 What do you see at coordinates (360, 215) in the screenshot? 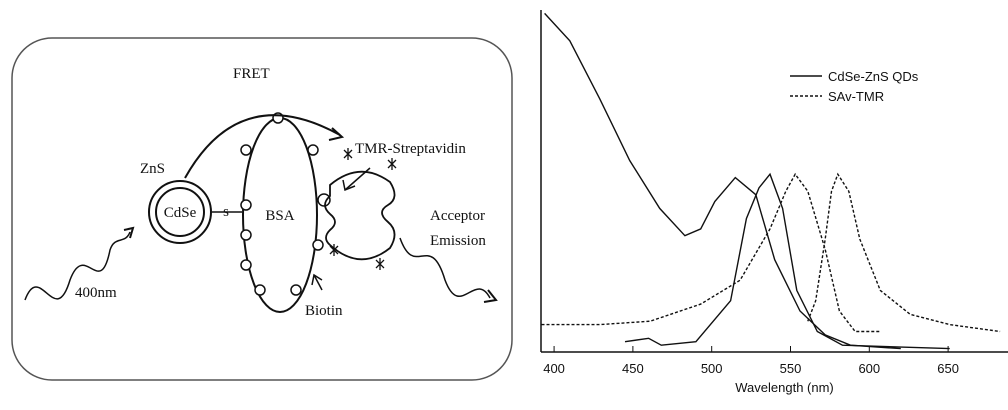
I see `streptavidin` at bounding box center [360, 215].